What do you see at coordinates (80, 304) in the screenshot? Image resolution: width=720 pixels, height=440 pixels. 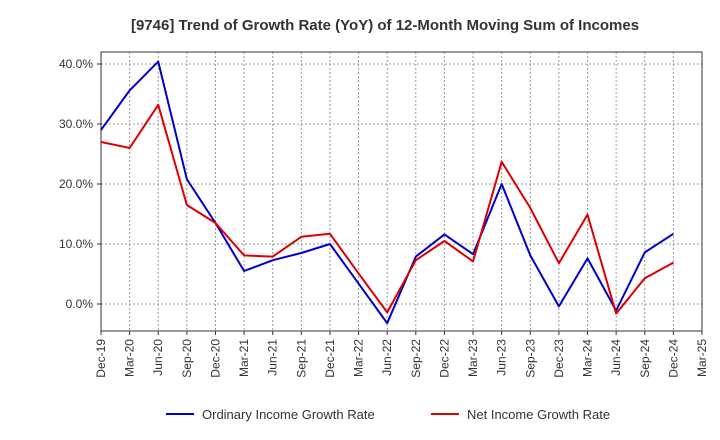 I see `y-tick-label: 0.0%` at bounding box center [80, 304].